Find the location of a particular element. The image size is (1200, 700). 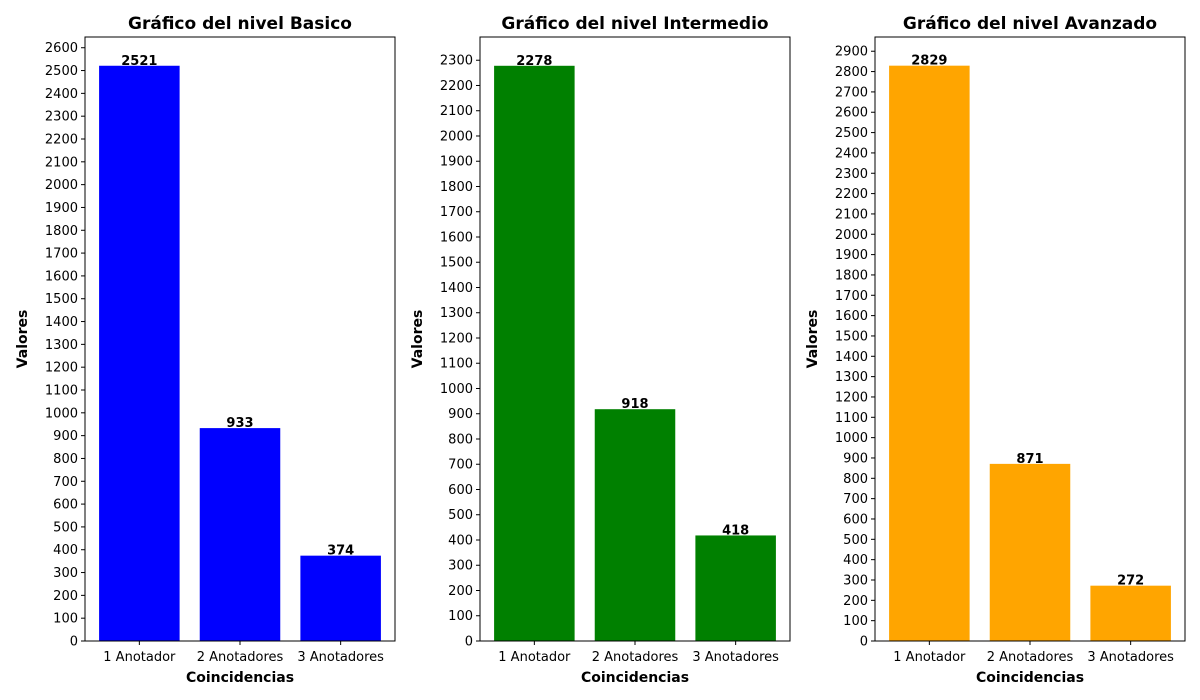

chart-title: Gráfico del nivel Basico is located at coordinates (240, 24).